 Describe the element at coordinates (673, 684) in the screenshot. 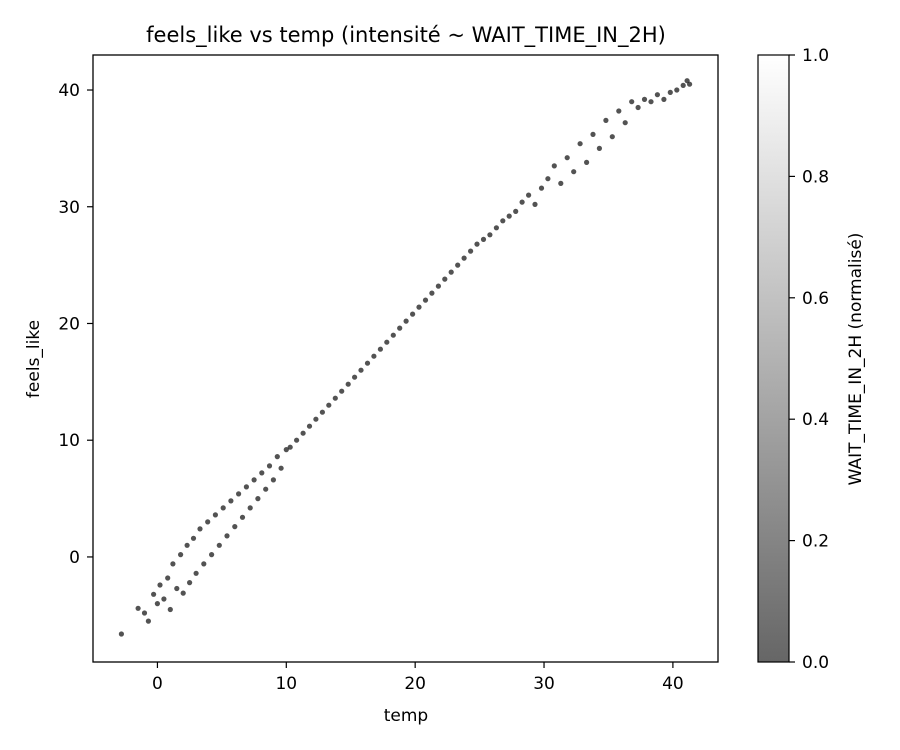

I see `x-tick-label: 40` at that location.